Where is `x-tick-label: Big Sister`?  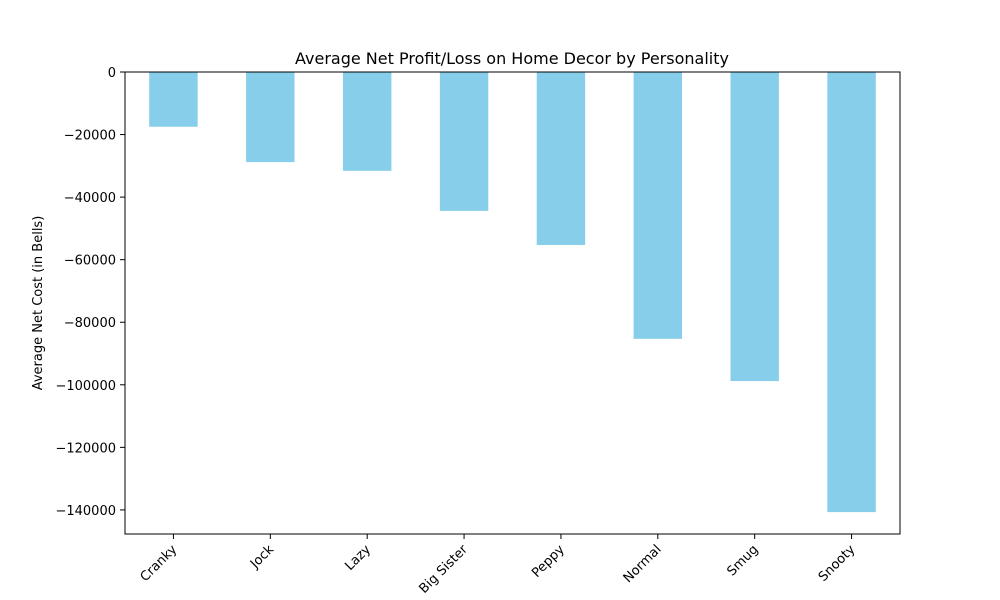
x-tick-label: Big Sister is located at coordinates (443, 569).